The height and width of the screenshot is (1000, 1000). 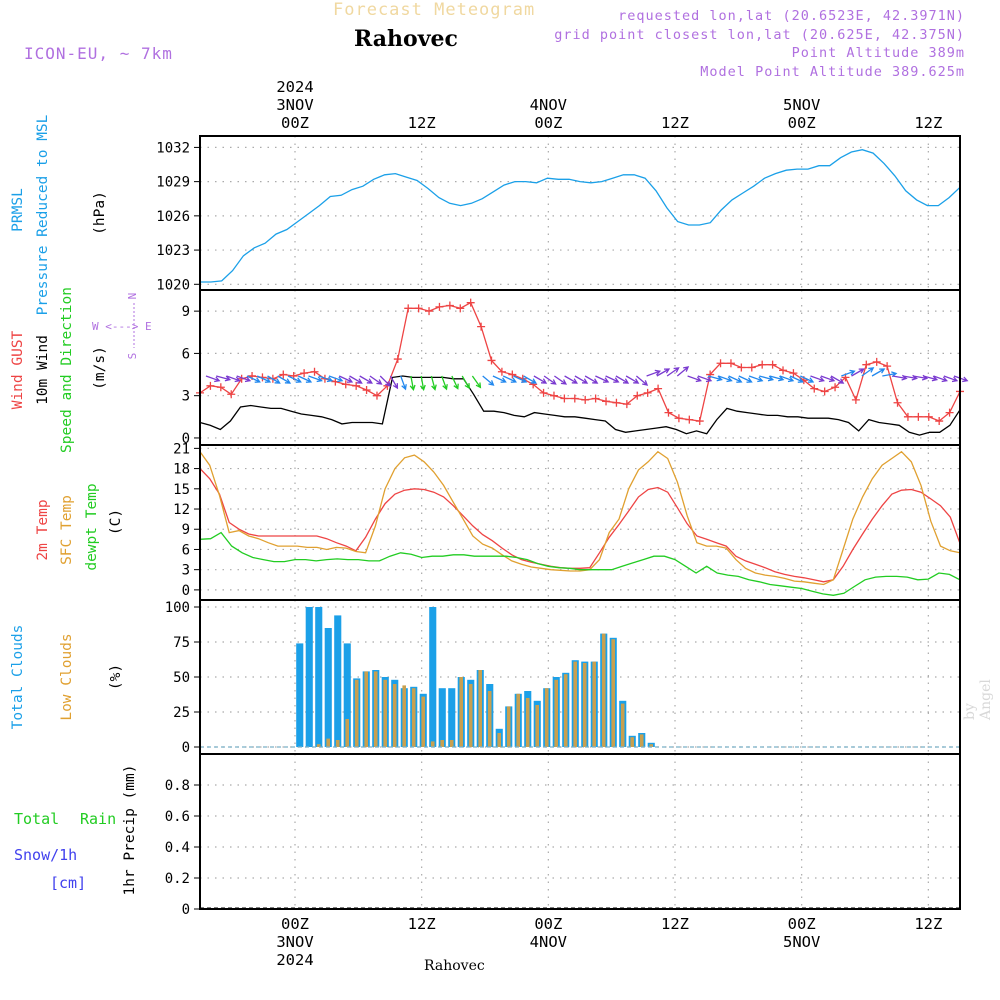 What do you see at coordinates (181, 490) in the screenshot?
I see `y-tick-label: 15` at bounding box center [181, 490].